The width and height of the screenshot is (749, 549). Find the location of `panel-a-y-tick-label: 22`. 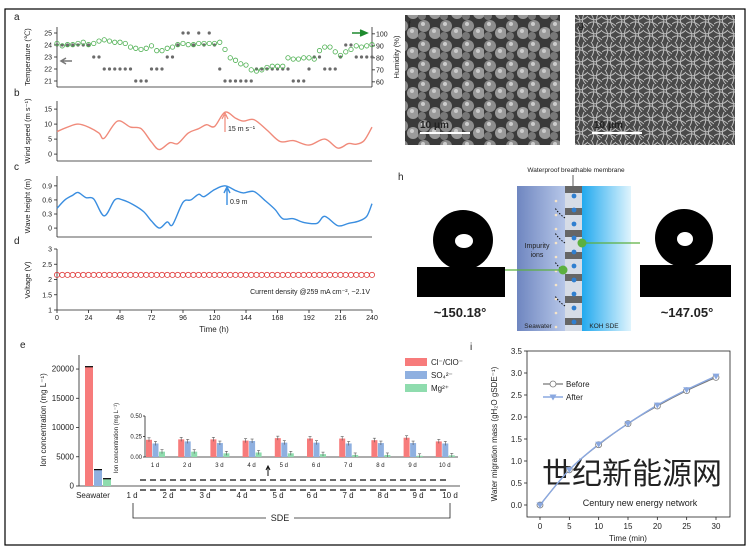

panel-a-y-tick-label: 22 is located at coordinates (48, 70).